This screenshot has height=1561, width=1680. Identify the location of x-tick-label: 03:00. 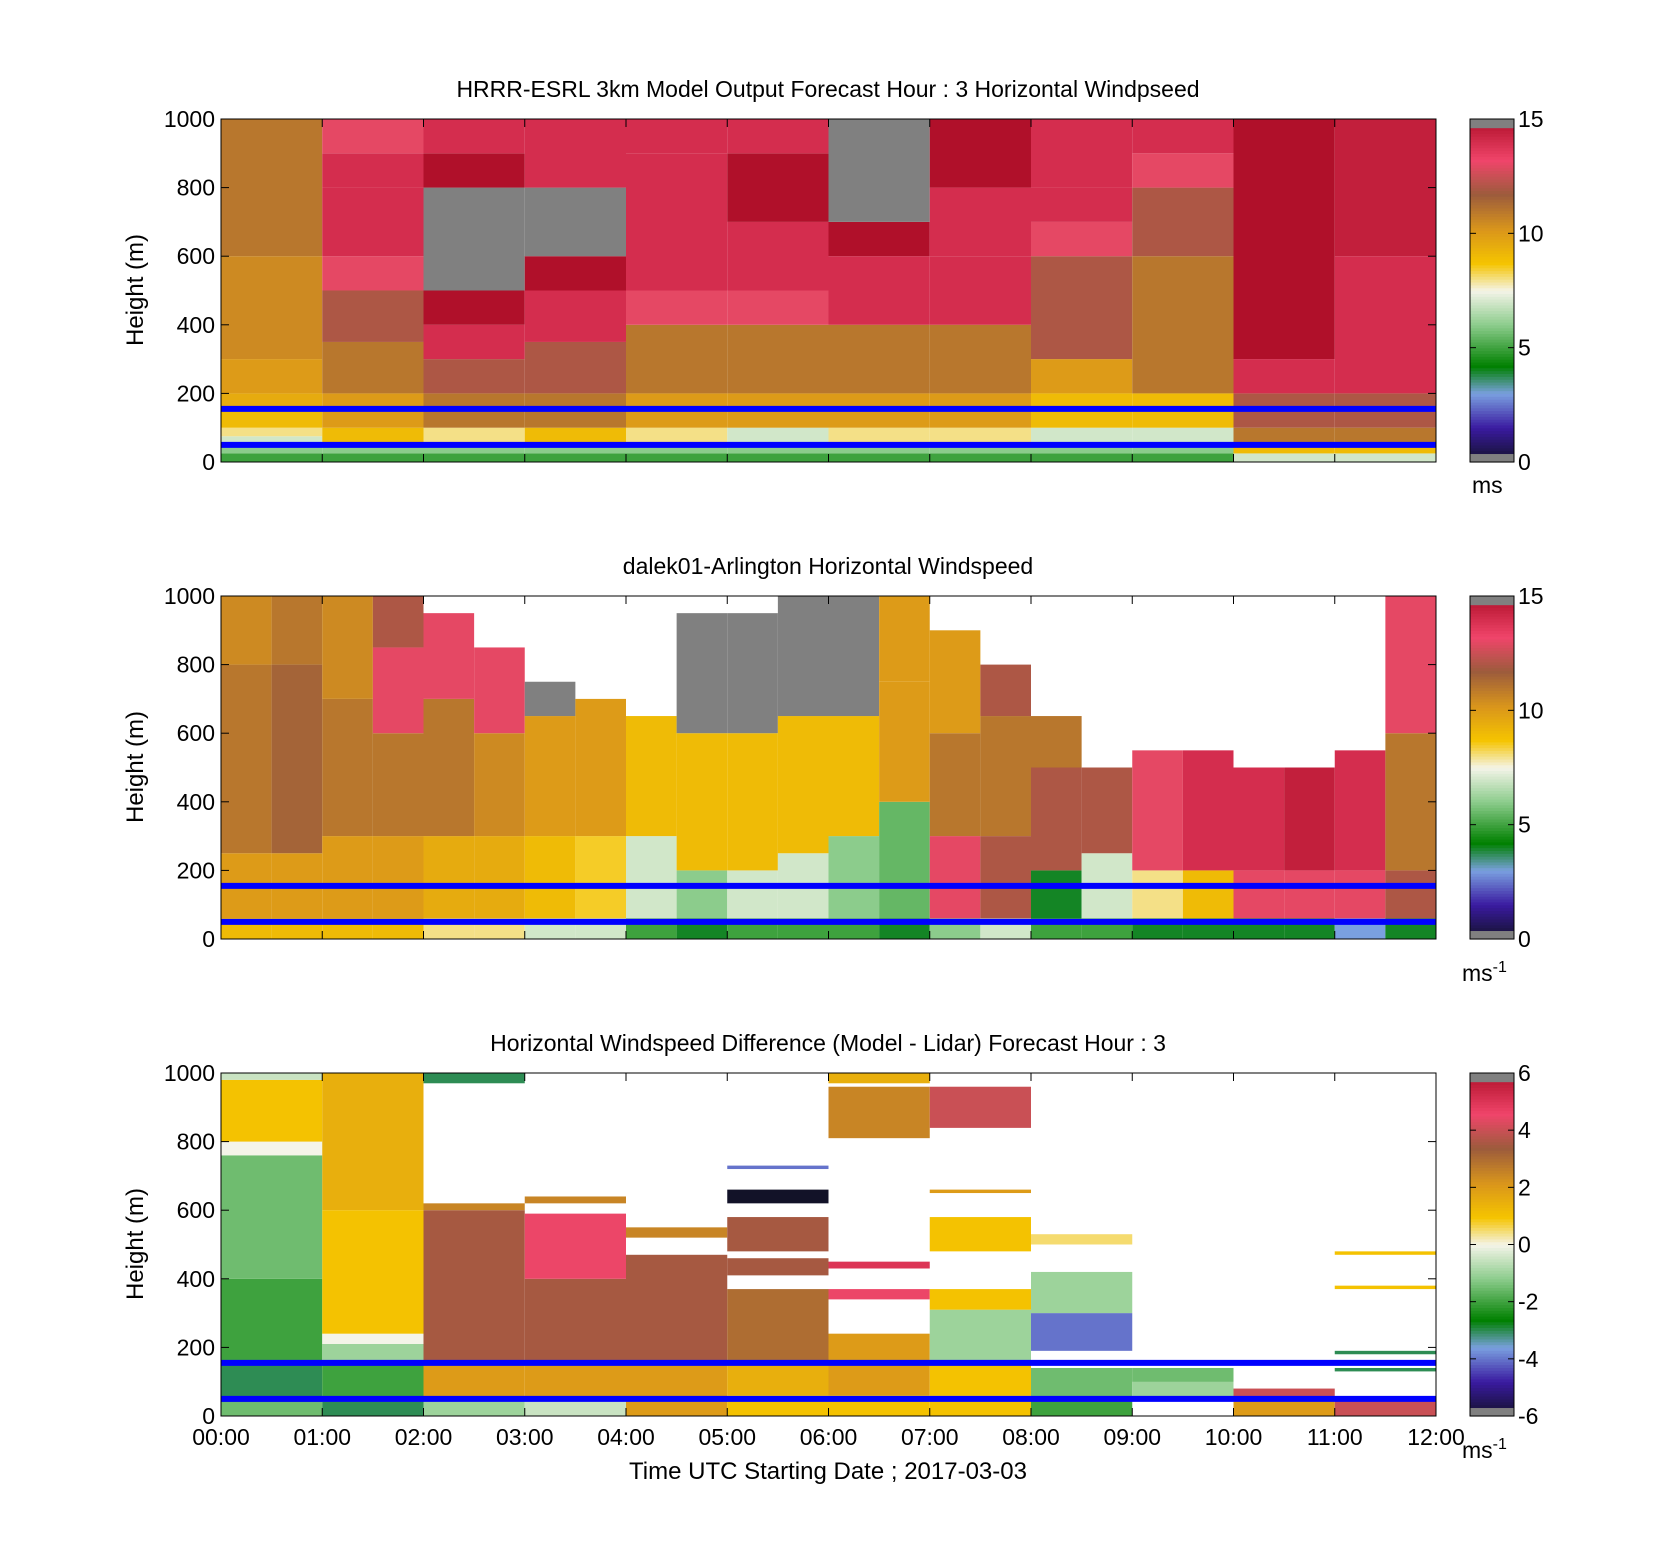
(525, 1437).